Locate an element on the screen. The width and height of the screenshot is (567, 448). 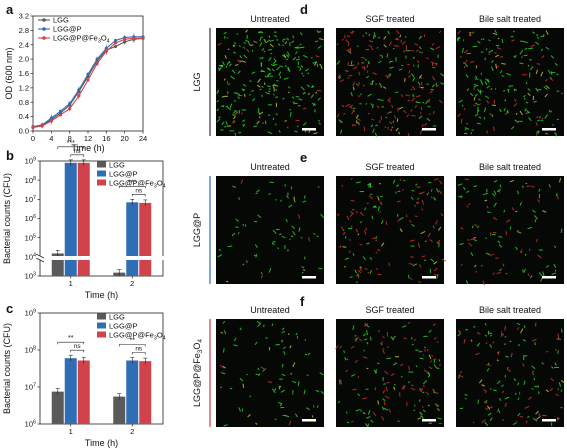
sig-label: *** is located at coordinates (71, 143).